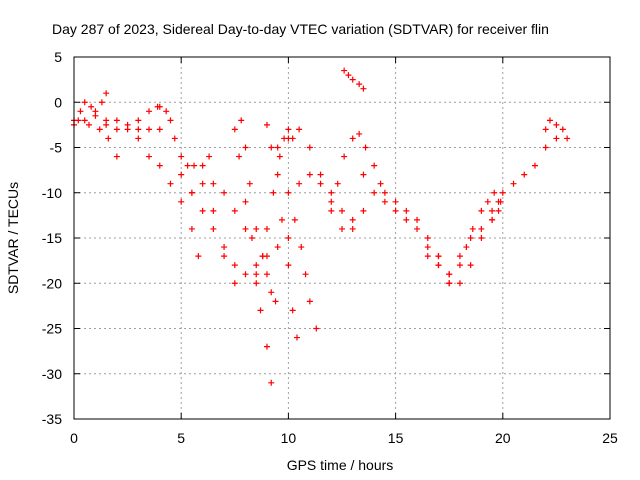 The height and width of the screenshot is (480, 640). What do you see at coordinates (289, 438) in the screenshot?
I see `x-tick-label: 10` at bounding box center [289, 438].